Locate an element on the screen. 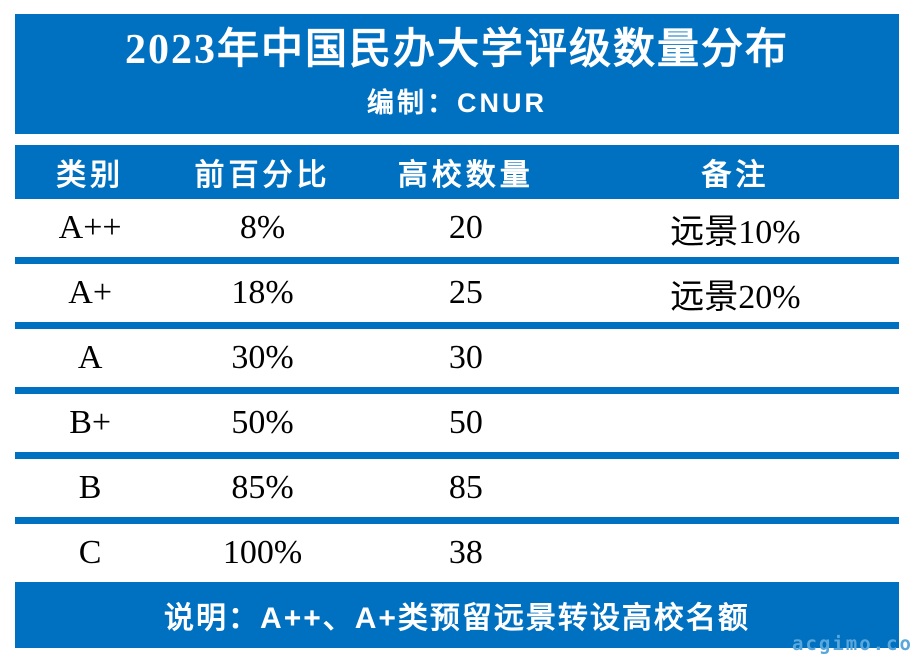 This screenshot has height=666, width=914. cell-category: C is located at coordinates (90, 552).